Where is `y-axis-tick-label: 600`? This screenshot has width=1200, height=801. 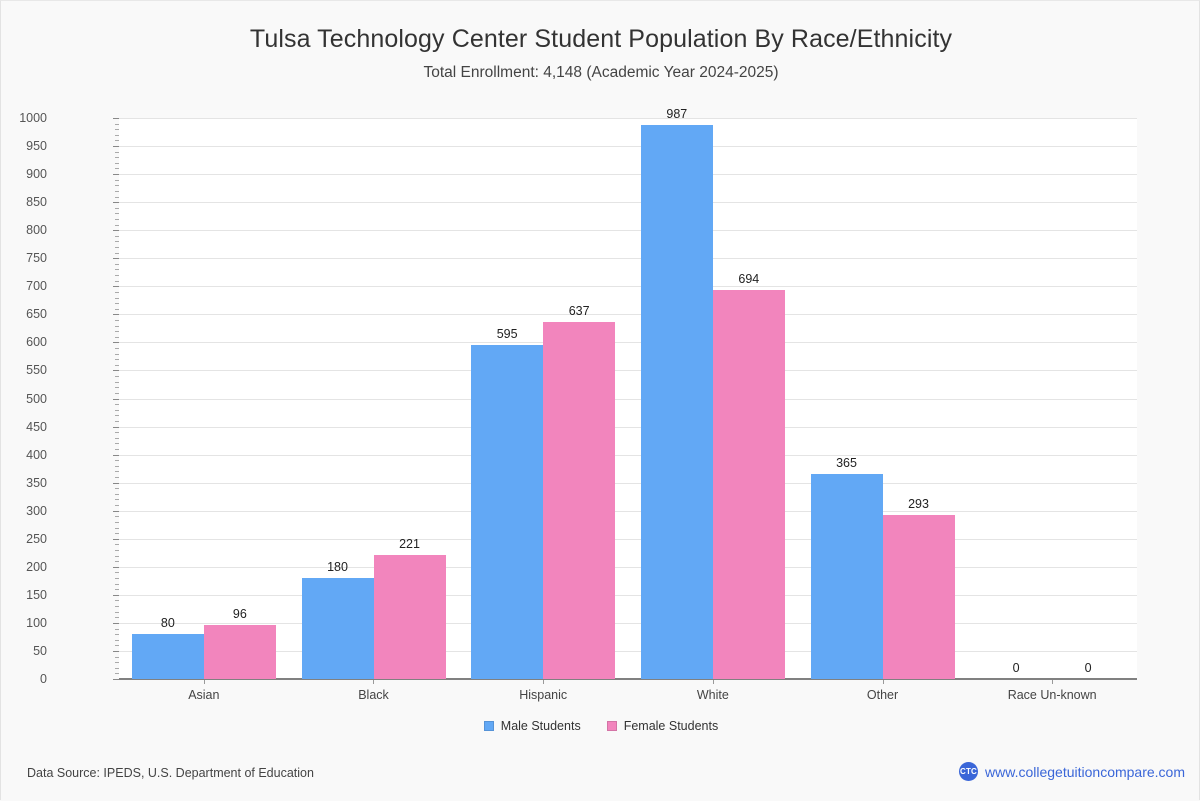 y-axis-tick-label: 600 is located at coordinates (36, 342).